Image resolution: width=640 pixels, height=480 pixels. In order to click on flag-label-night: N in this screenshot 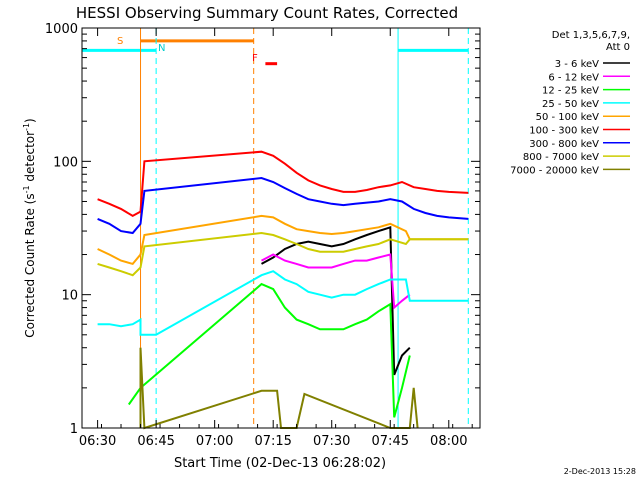, I will do `click(161, 48)`.